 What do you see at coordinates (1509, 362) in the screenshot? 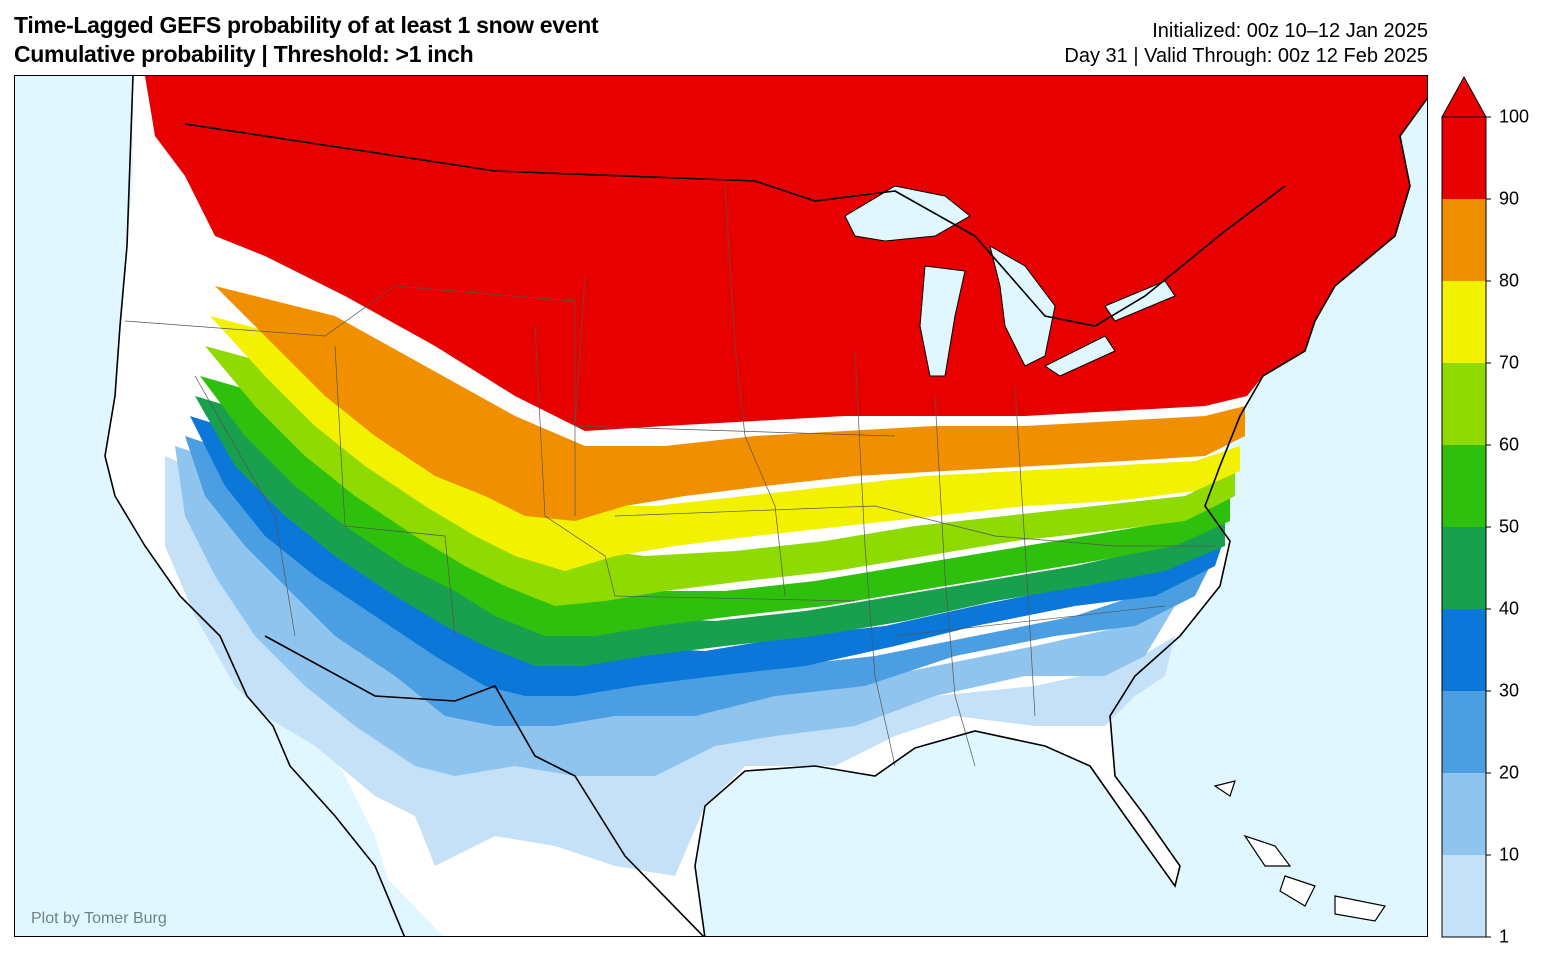
I see `colorbar-tick-label: 70` at bounding box center [1509, 362].